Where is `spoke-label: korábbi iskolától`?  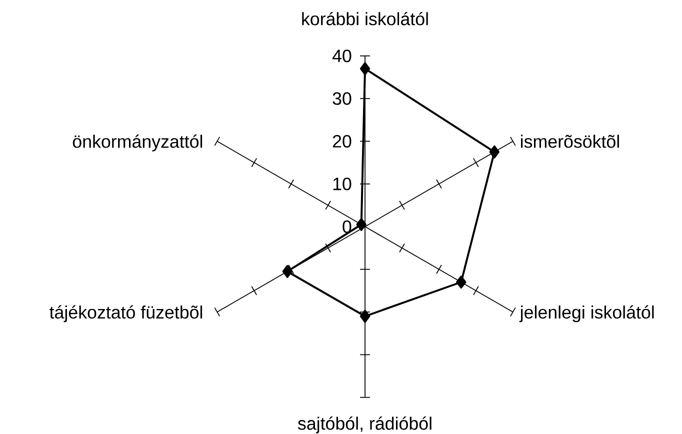 spoke-label: korábbi iskolától is located at coordinates (365, 19).